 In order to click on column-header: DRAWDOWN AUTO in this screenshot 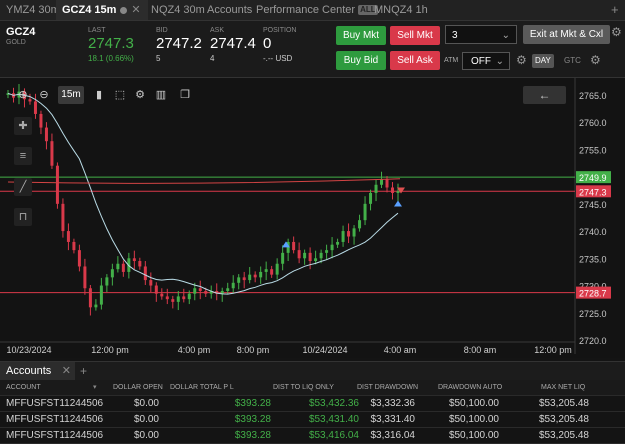, I will do `click(470, 387)`.